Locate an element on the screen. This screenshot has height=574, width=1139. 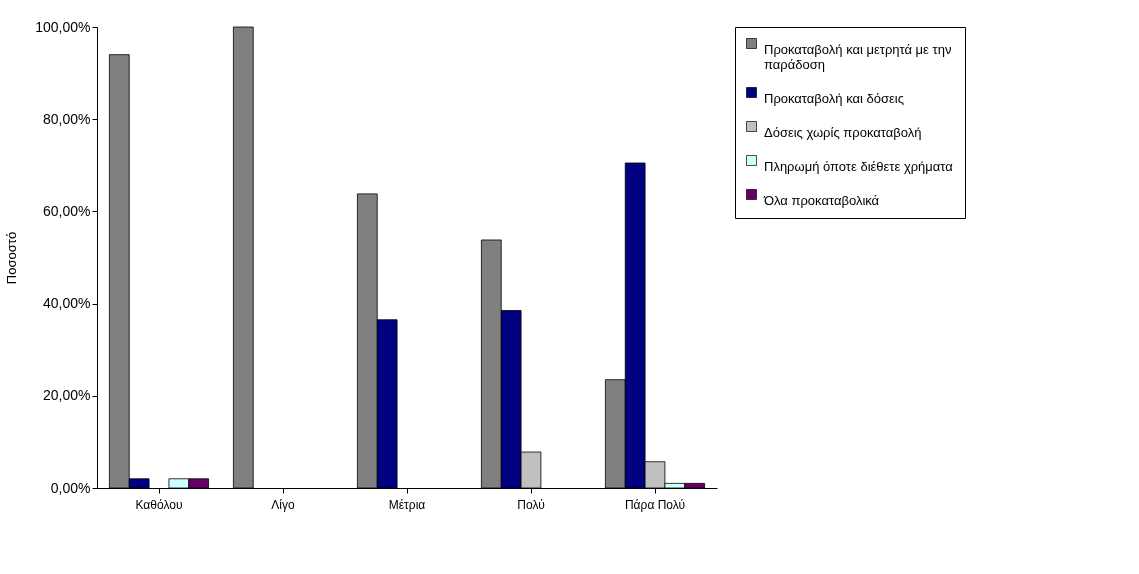
x-tick-label: Πάρα Πολύ is located at coordinates (655, 504).